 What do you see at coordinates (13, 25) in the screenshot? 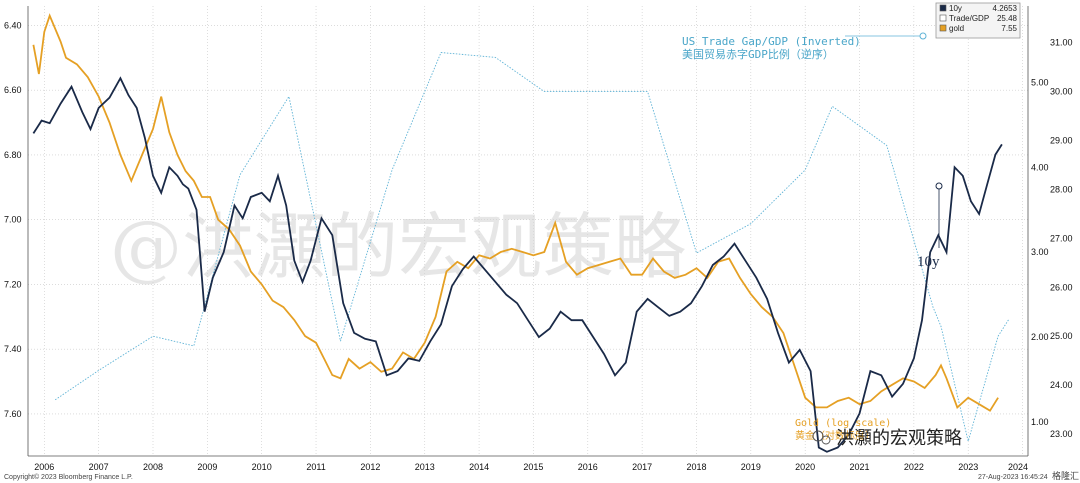
I see `left-tick-label: 6.40` at bounding box center [13, 25].